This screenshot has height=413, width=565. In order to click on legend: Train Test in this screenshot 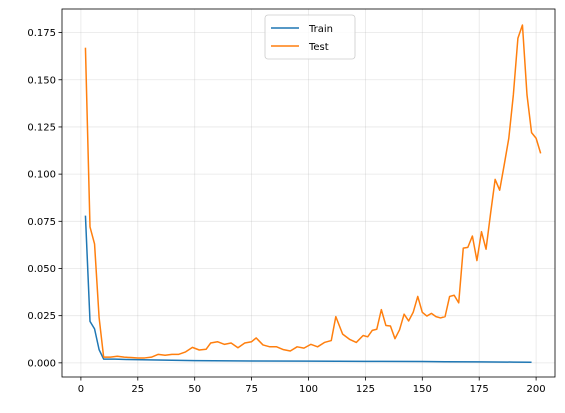, I will do `click(310, 37)`.